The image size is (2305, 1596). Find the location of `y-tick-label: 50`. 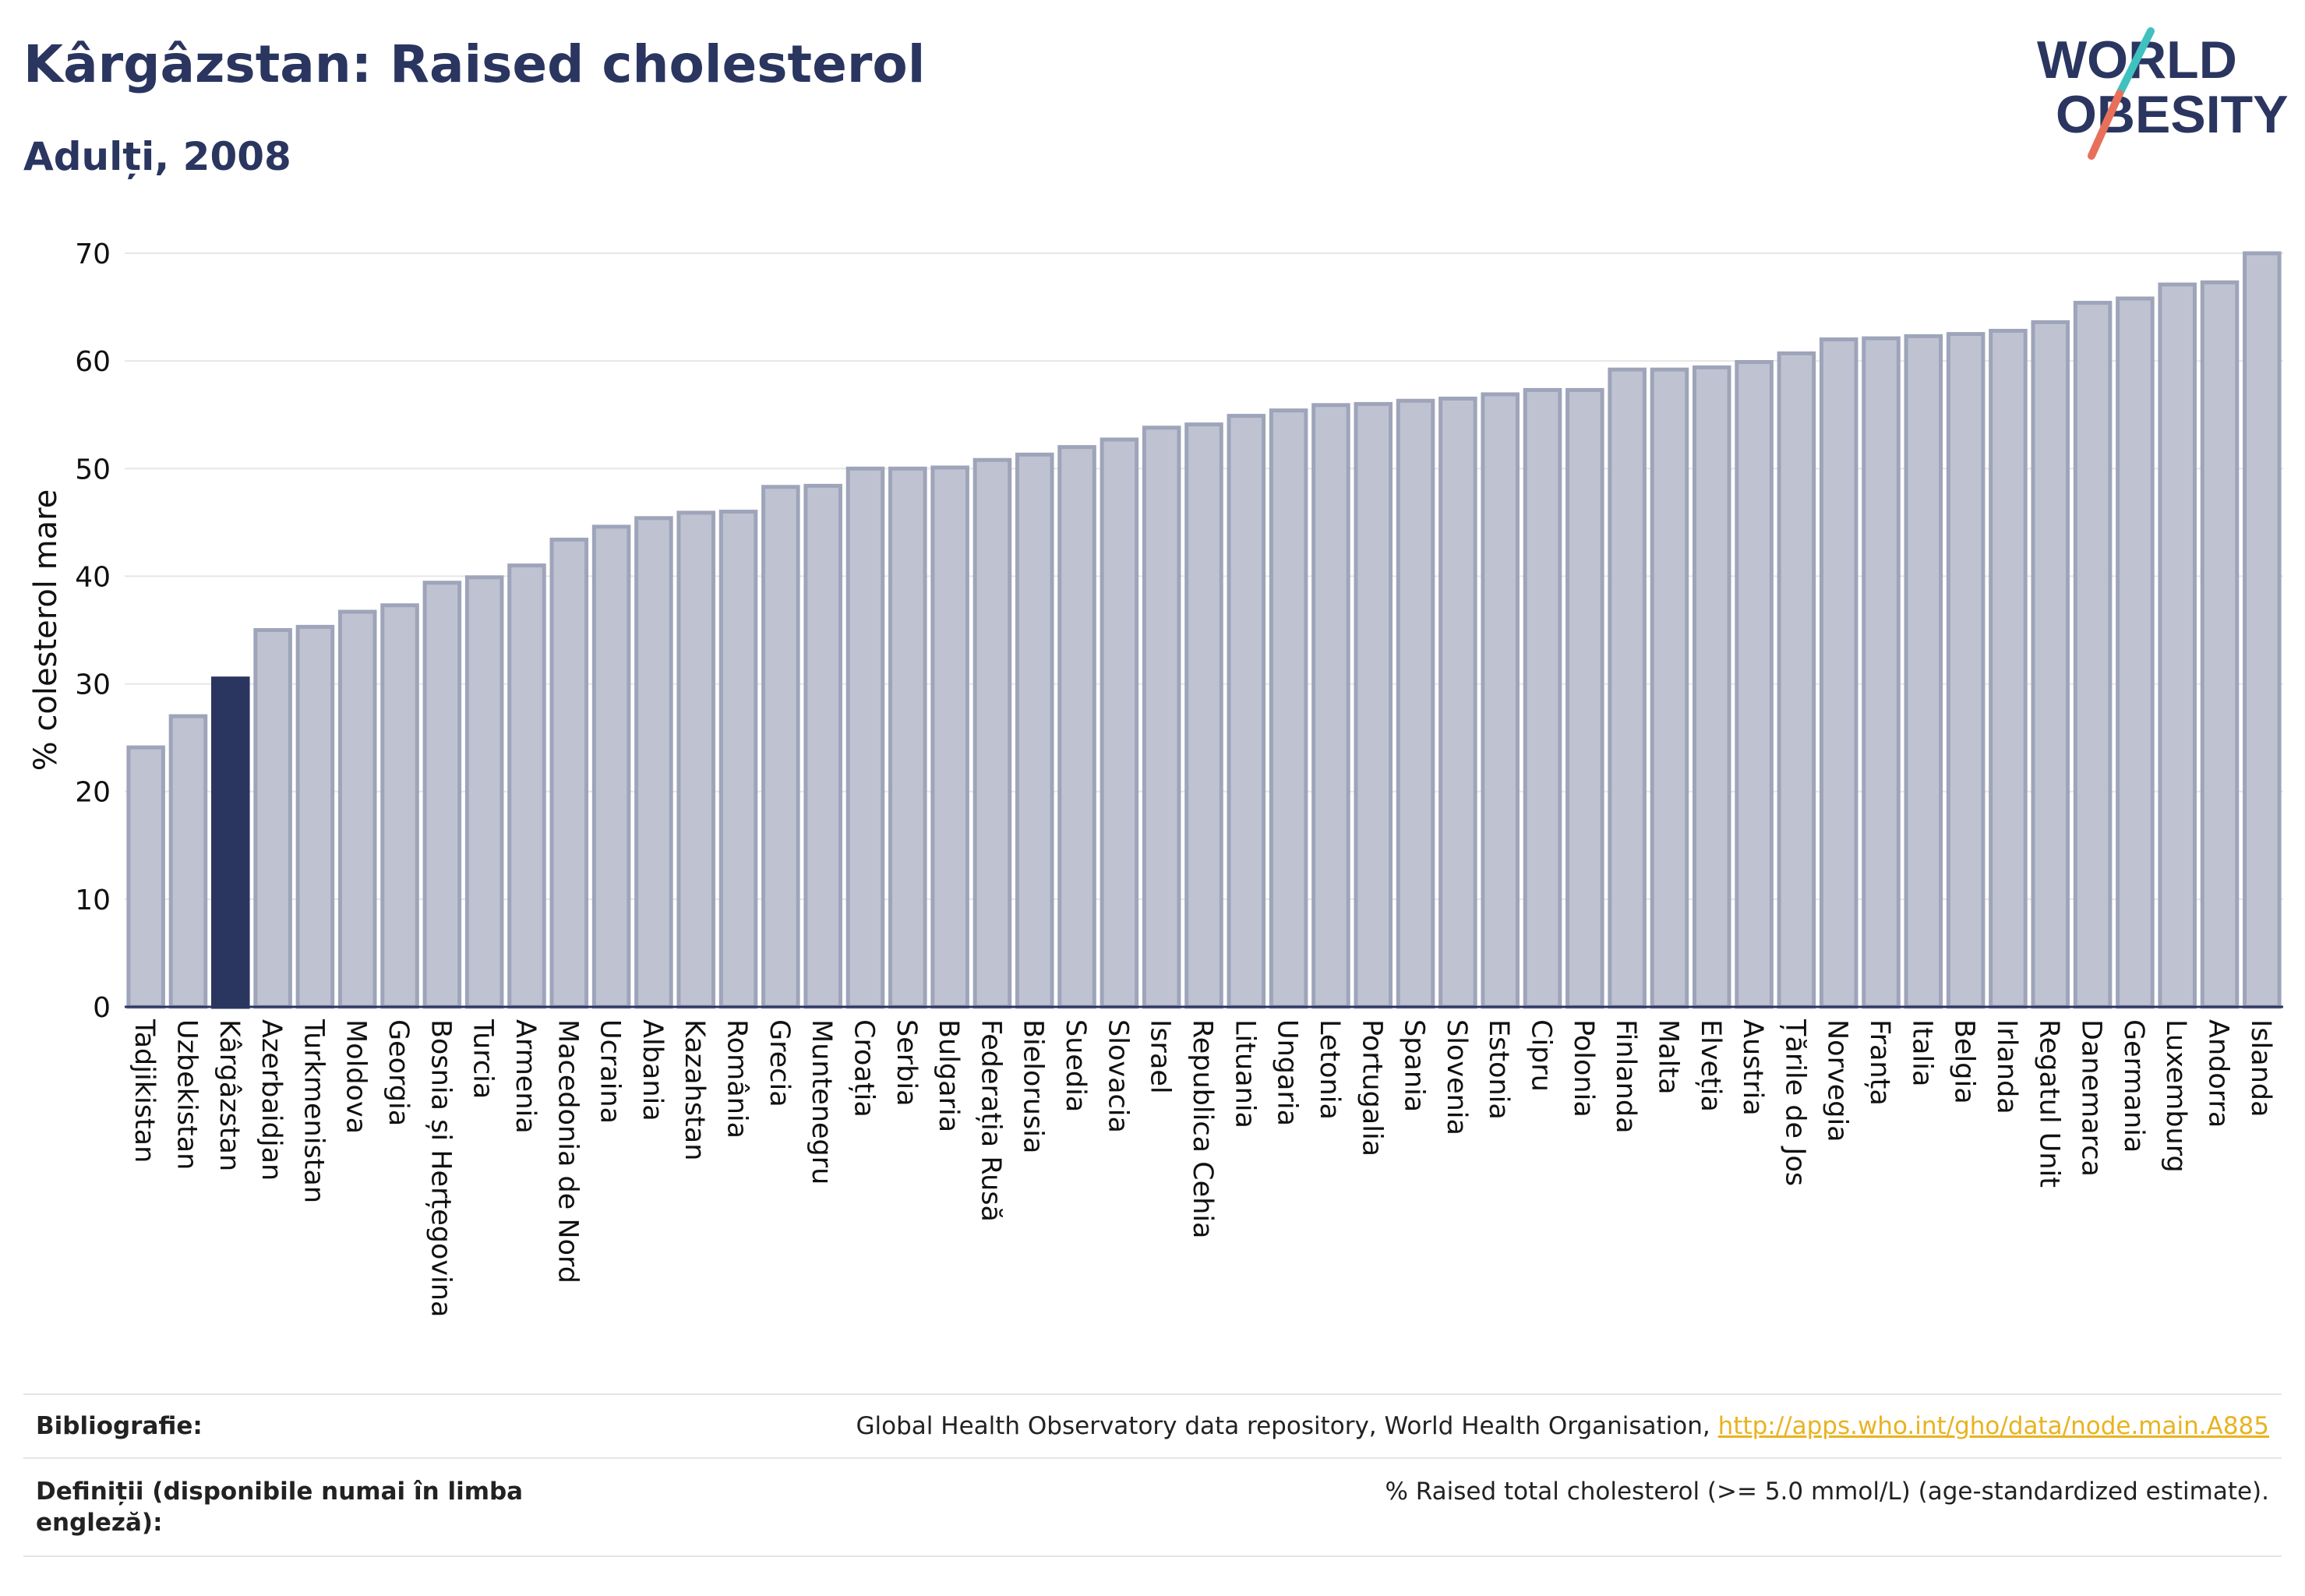

y-tick-label: 50 is located at coordinates (93, 470).